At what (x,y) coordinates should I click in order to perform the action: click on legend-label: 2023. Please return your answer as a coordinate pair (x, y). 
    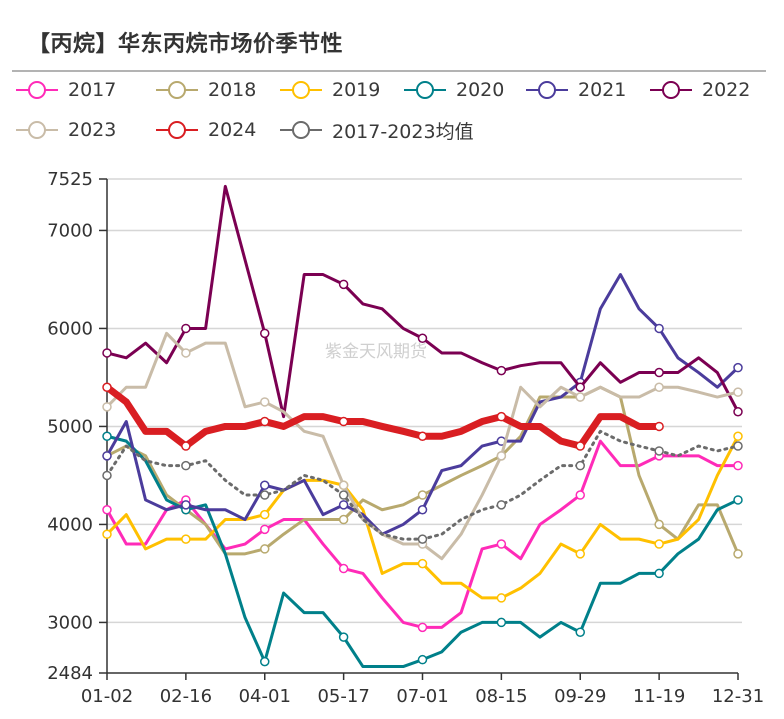
    Looking at the image, I should click on (92, 130).